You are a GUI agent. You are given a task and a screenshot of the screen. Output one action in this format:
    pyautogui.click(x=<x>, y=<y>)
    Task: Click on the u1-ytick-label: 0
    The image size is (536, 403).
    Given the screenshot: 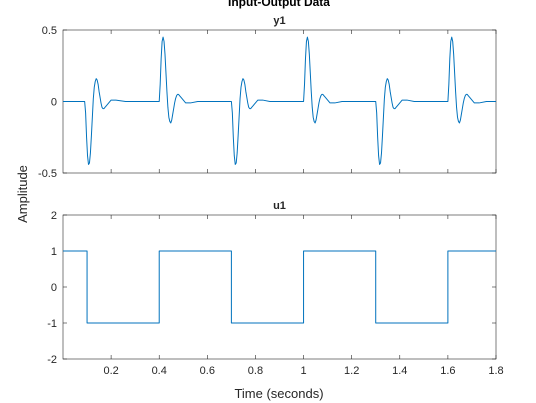 What is the action you would take?
    pyautogui.click(x=54, y=288)
    